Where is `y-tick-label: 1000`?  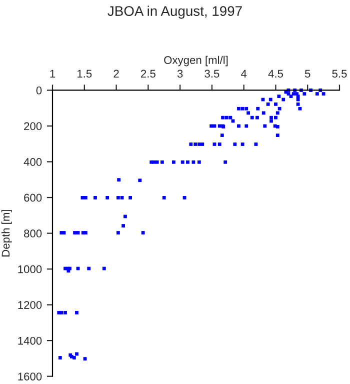
y-tick-label: 1000 is located at coordinates (30, 269).